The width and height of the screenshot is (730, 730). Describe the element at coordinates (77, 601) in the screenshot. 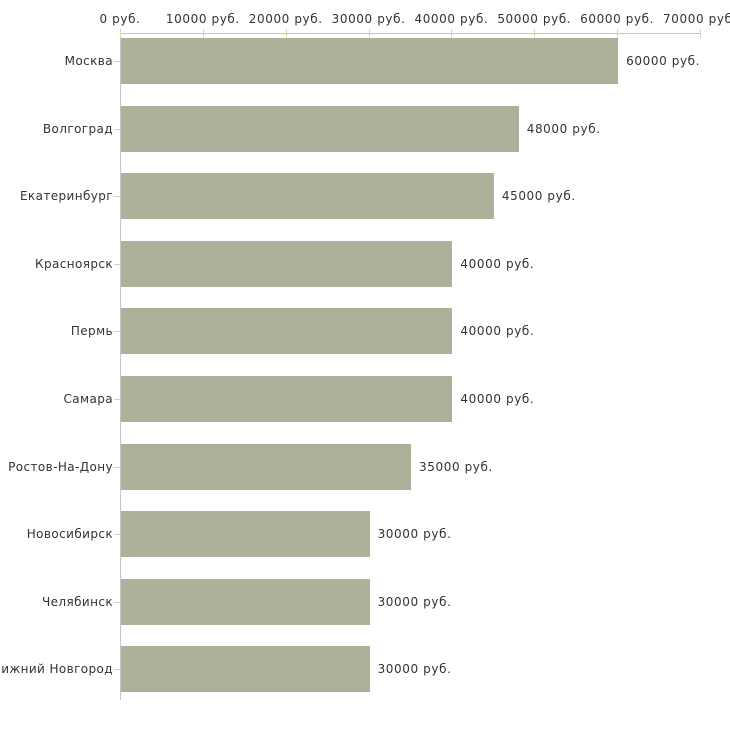

I see `category-label: Челябинск` at that location.